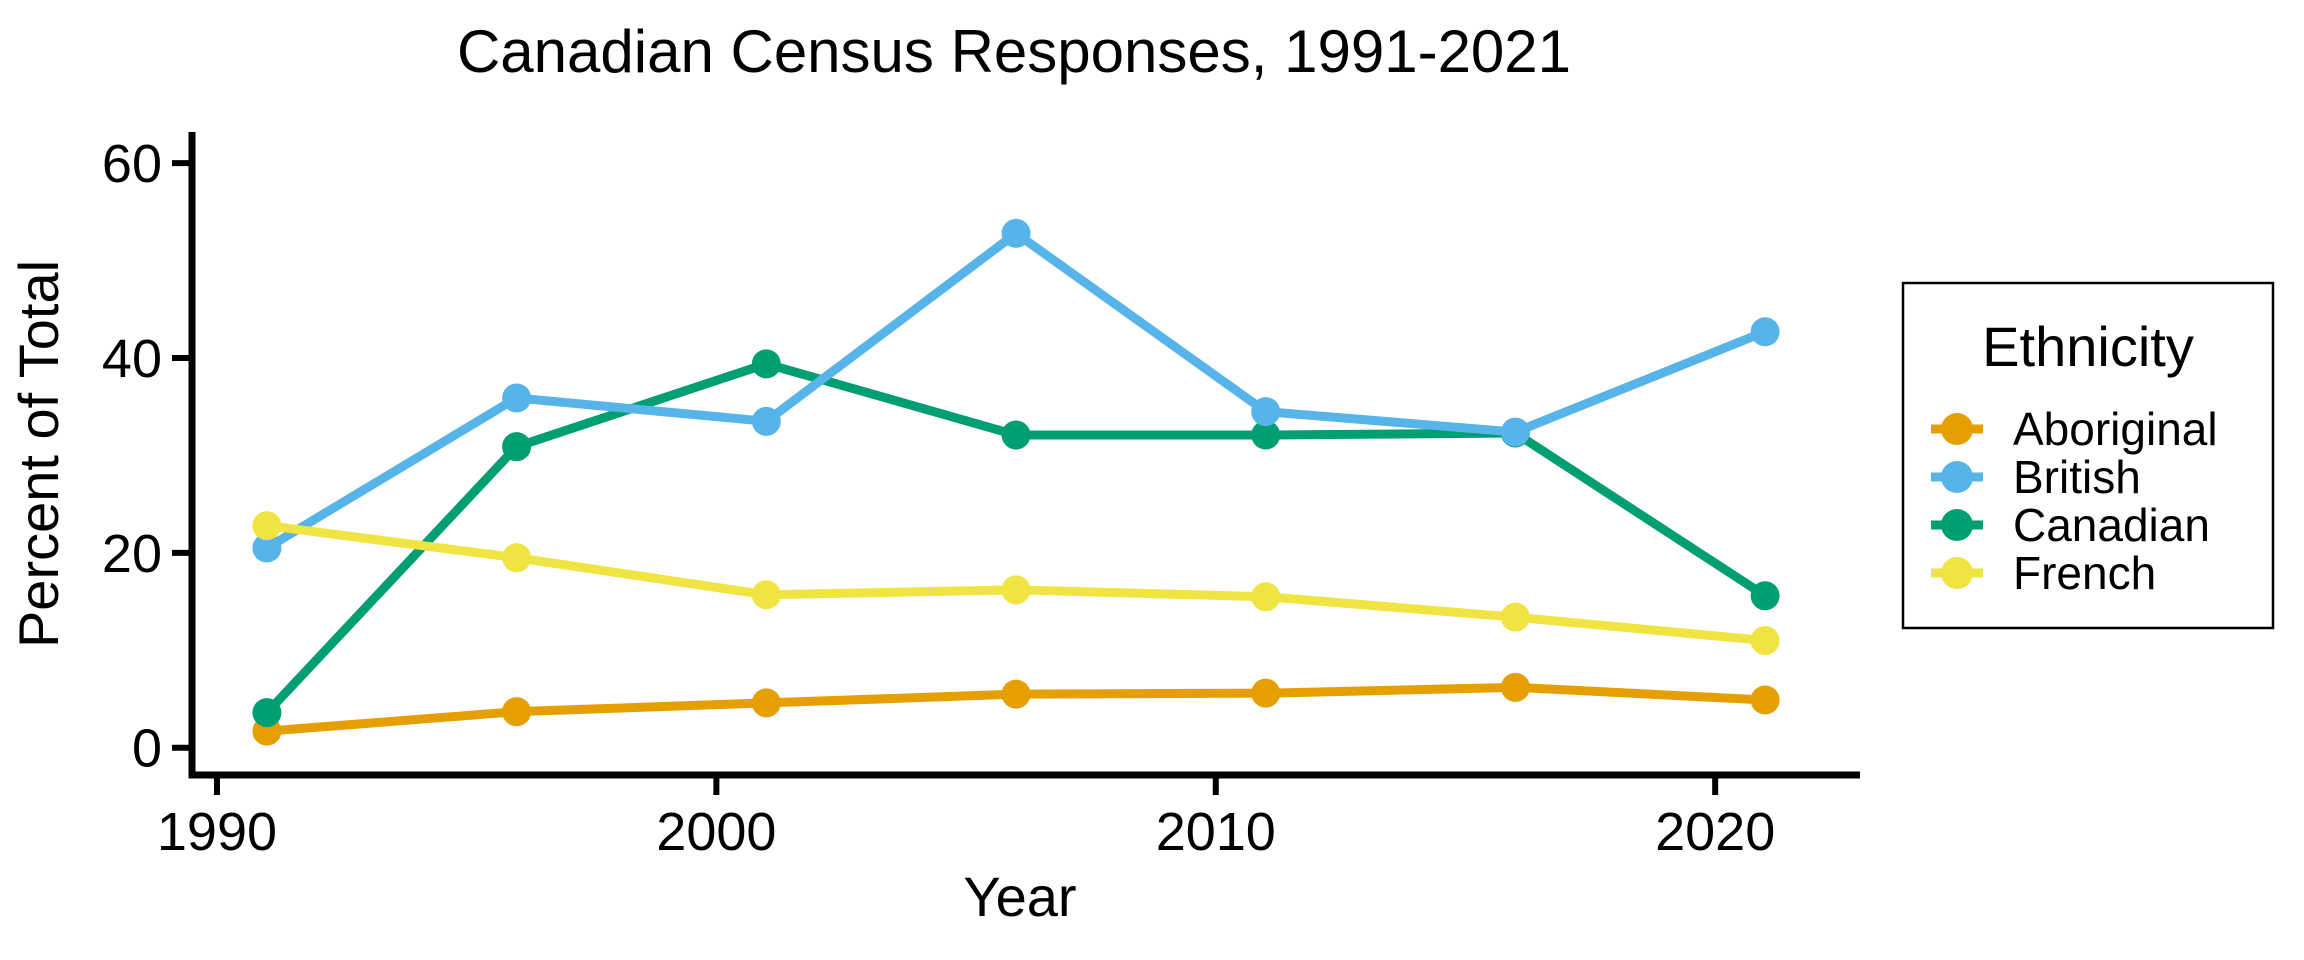 This screenshot has width=2304, height=960. I want to click on x-tick-label: 1990, so click(217, 832).